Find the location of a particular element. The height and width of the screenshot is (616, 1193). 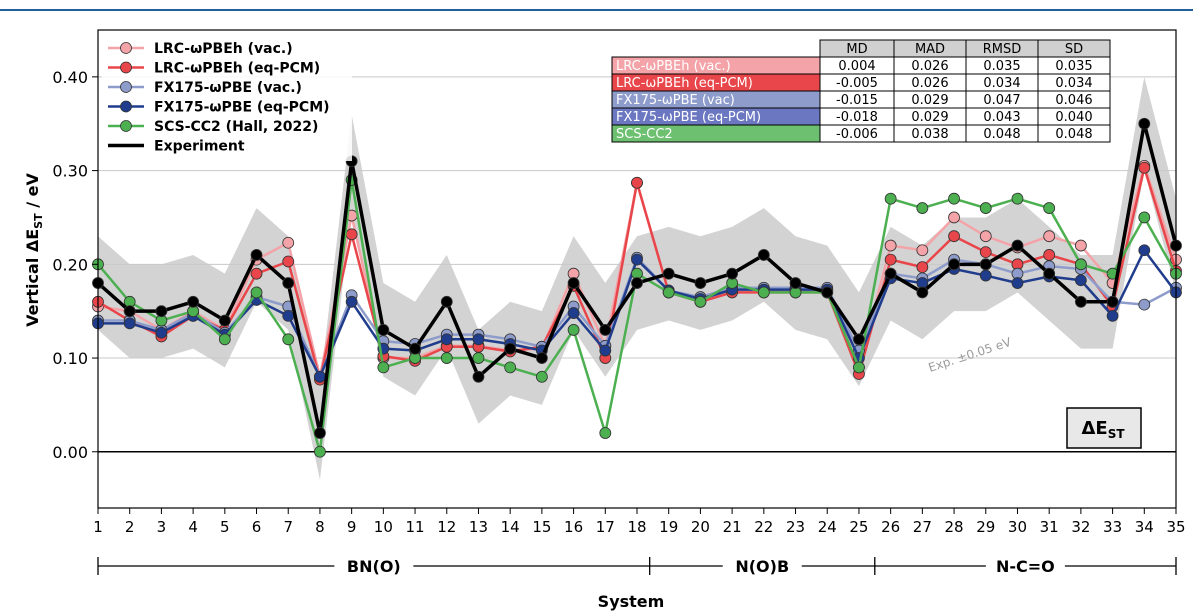

x-tick-label: 1 is located at coordinates (98, 527).